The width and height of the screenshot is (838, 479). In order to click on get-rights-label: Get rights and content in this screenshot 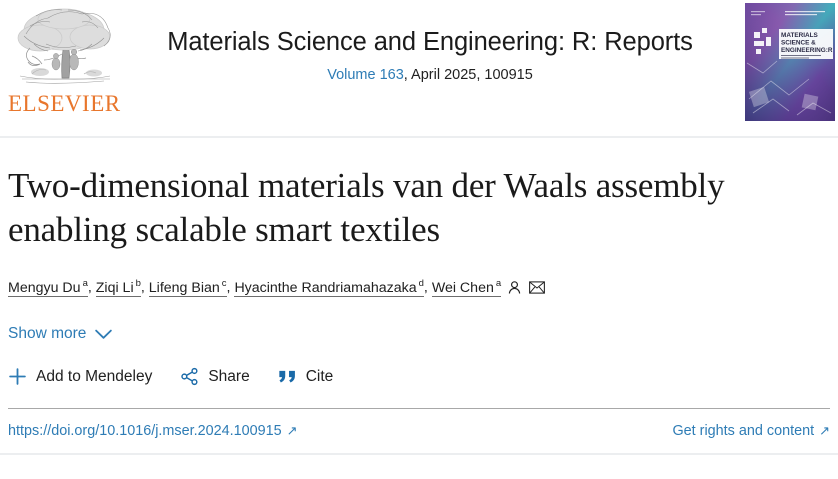, I will do `click(743, 431)`.